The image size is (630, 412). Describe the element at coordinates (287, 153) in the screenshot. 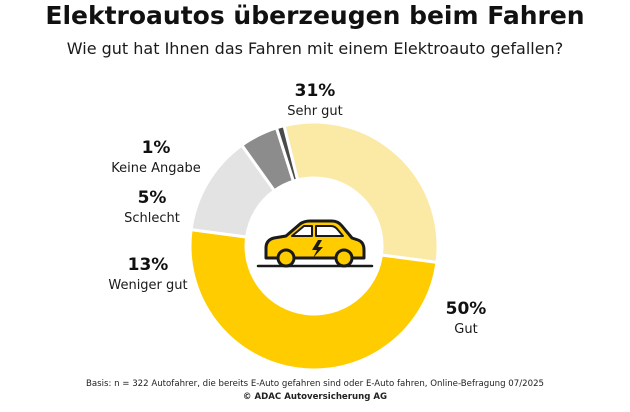

I see `slice-keine-angabe` at that location.